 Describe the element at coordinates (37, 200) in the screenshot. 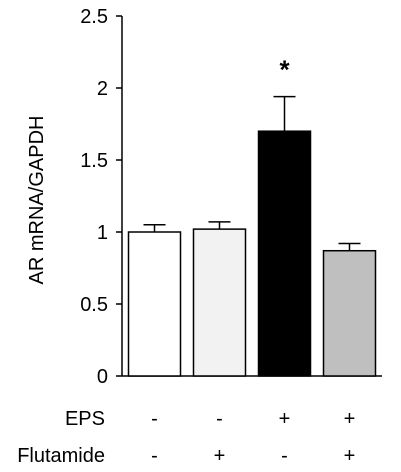

I see `y-axis-title: AR mRNA/GAPDH` at that location.